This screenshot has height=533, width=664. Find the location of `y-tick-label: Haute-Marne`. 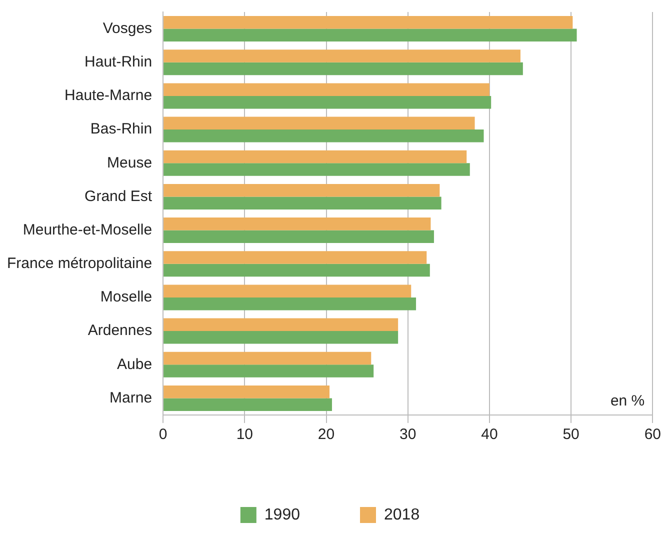

y-tick-label: Haute-Marne is located at coordinates (108, 95).